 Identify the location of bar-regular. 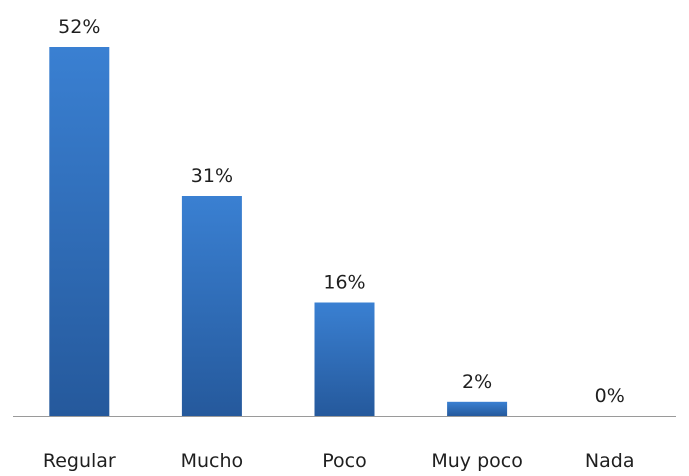
(79, 231).